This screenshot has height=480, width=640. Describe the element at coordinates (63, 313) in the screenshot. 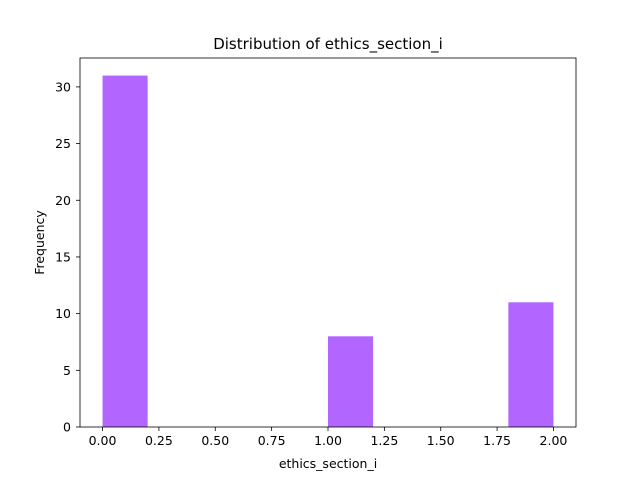

I see `y-tick-label: 10` at that location.